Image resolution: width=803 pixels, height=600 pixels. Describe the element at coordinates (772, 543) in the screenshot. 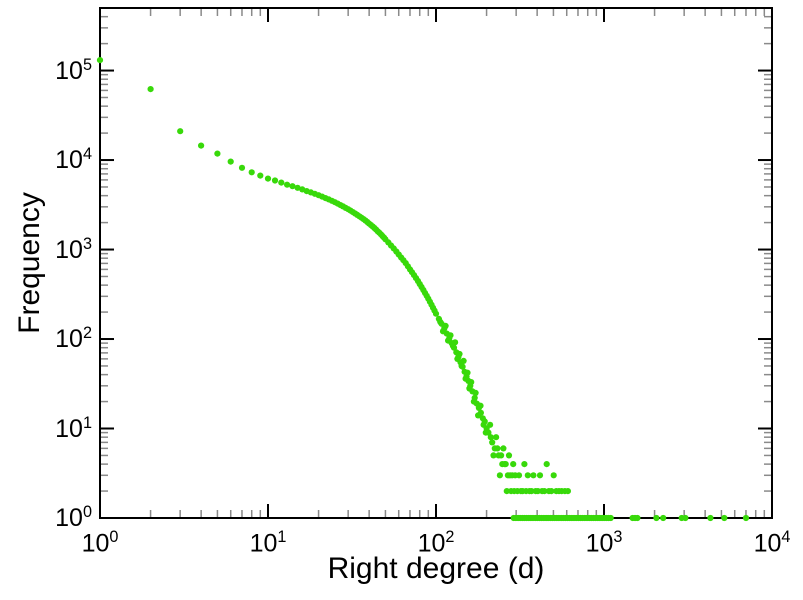

I see `x-tick-label: 10⁴` at that location.